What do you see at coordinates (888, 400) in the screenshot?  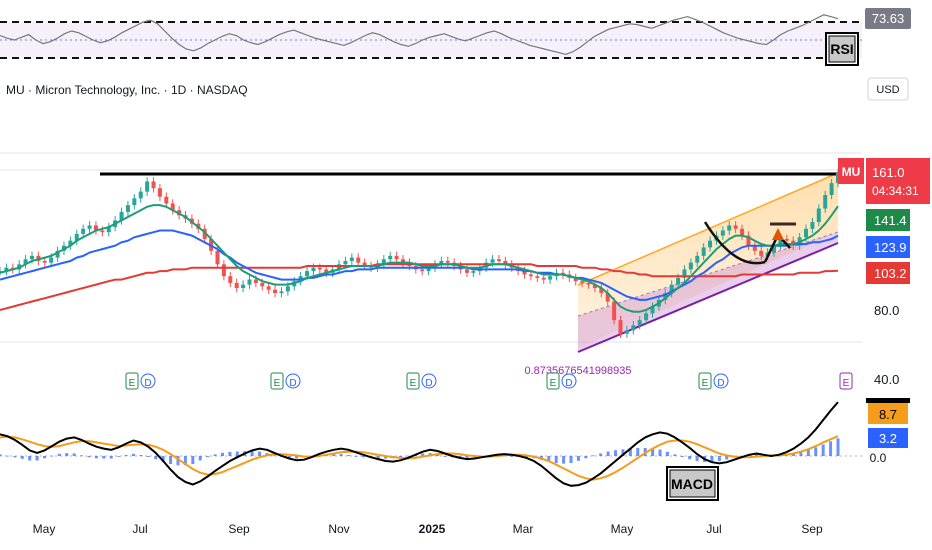 I see `macd-value-cap` at bounding box center [888, 400].